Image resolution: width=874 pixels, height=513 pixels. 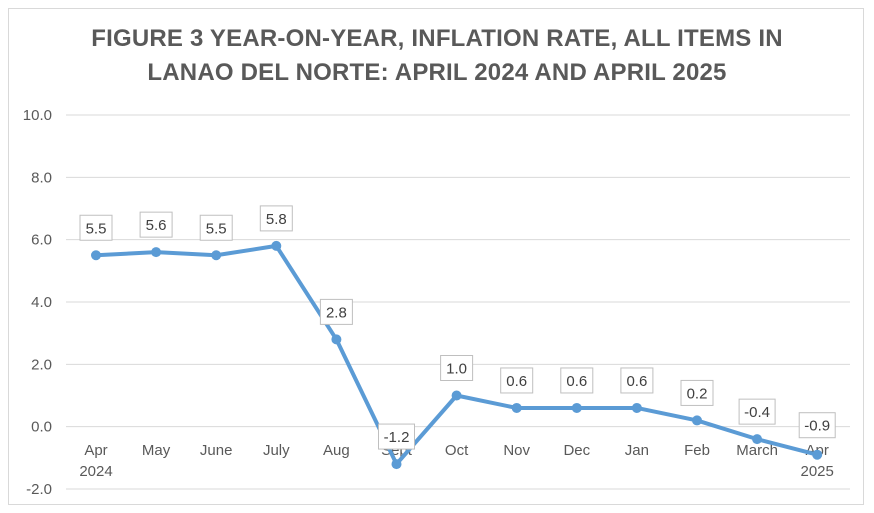 I want to click on data-label: 1.0, so click(x=457, y=368).